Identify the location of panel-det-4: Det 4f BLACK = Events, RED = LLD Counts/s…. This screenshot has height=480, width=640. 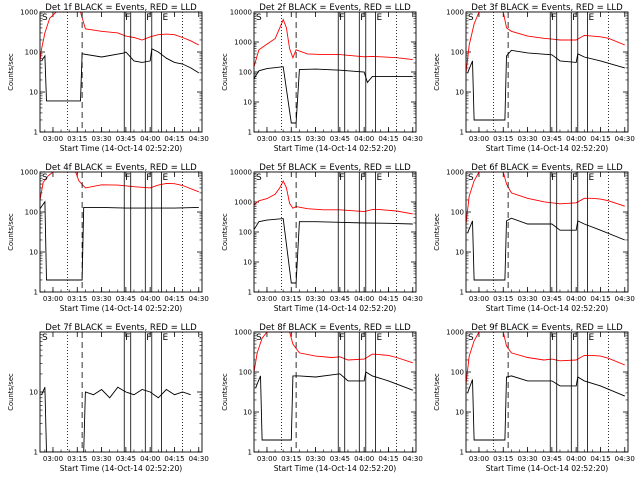
(108, 238).